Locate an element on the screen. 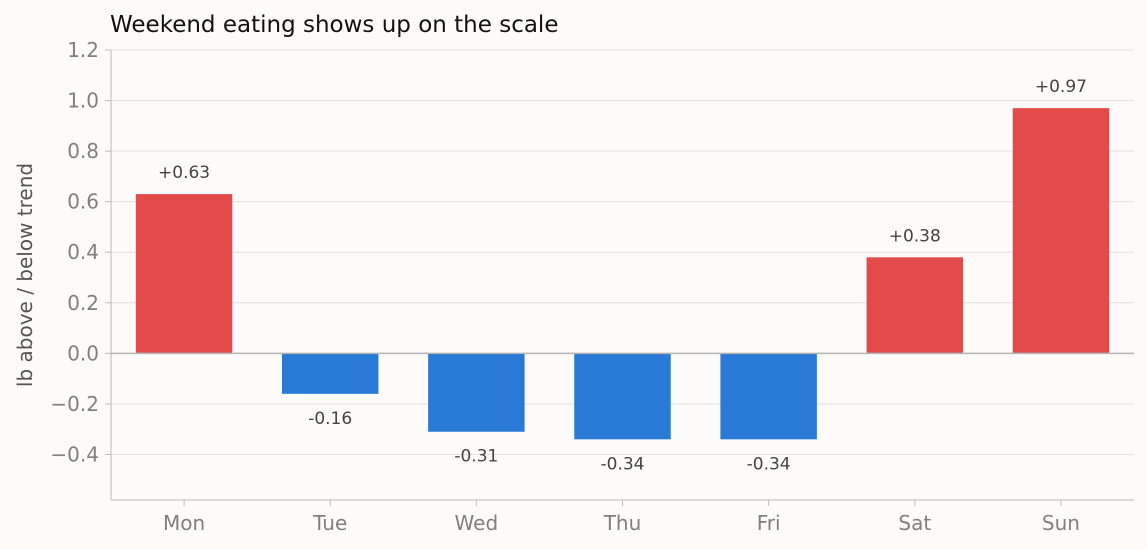  y-tick-label: 1.2 is located at coordinates (83, 50).